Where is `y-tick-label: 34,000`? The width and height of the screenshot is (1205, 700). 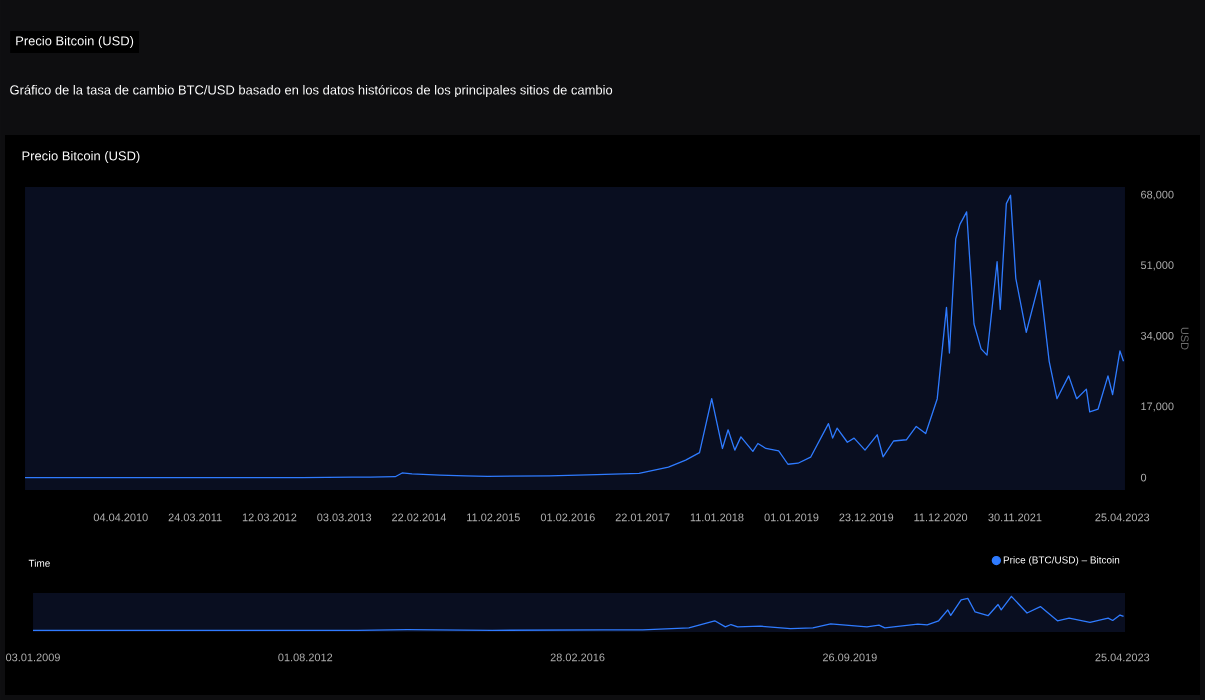
y-tick-label: 34,000 is located at coordinates (1157, 336).